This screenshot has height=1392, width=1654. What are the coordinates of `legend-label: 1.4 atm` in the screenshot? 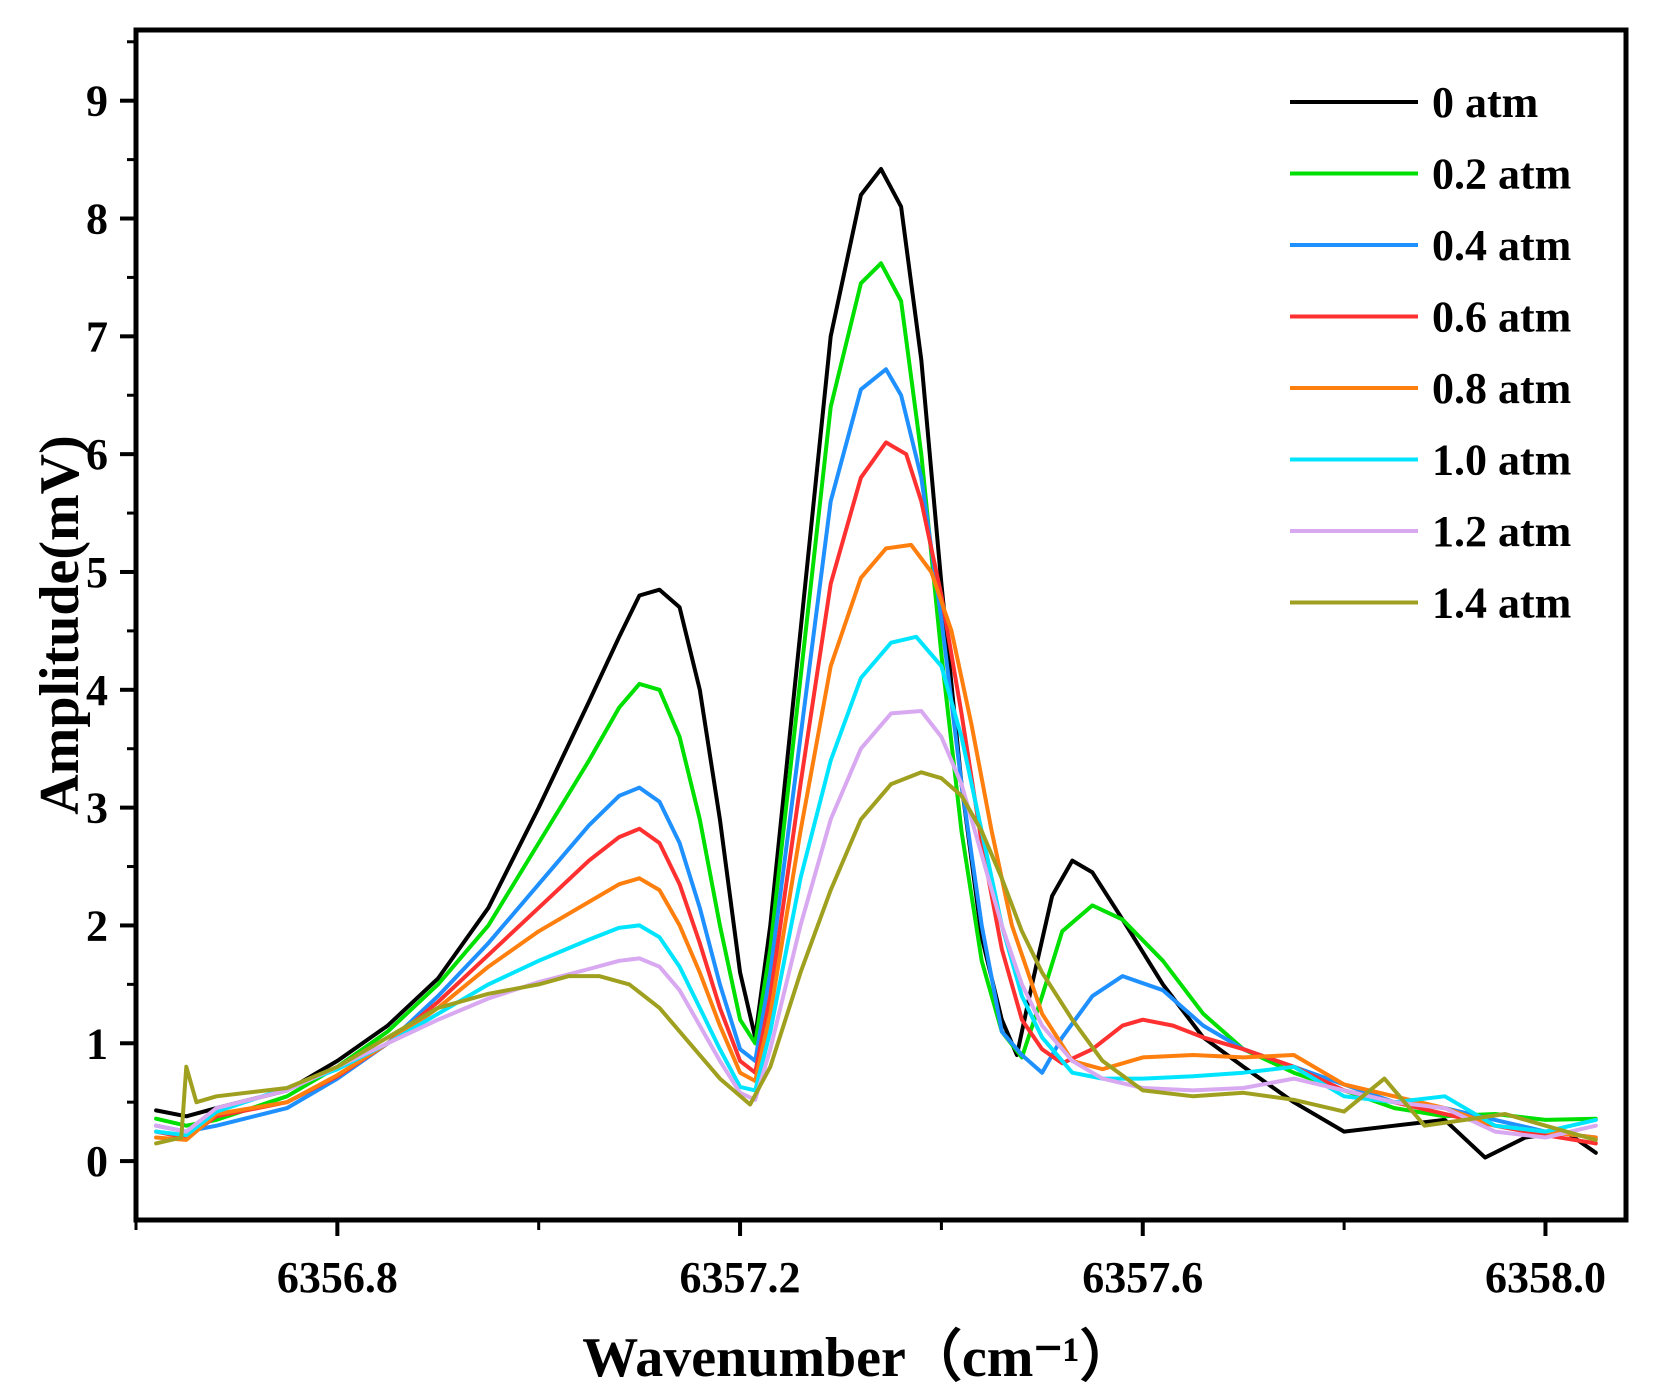 It's located at (1501, 603).